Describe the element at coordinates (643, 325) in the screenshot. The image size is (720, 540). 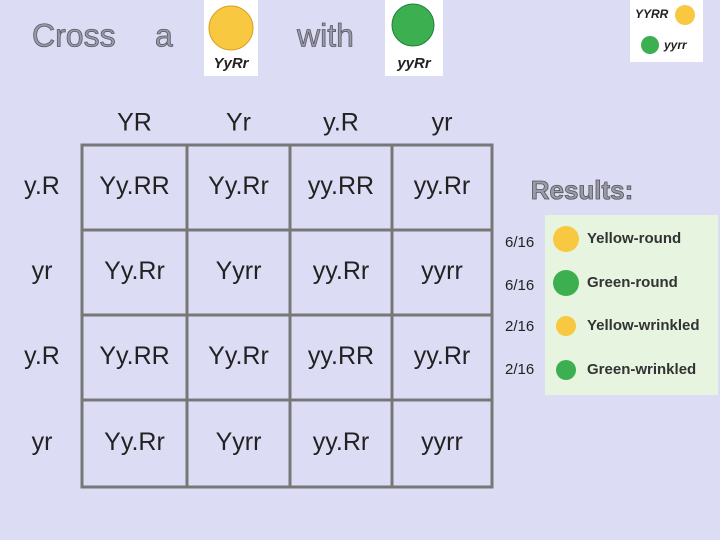
I see `phenotype: Yellow-wrinkled` at that location.